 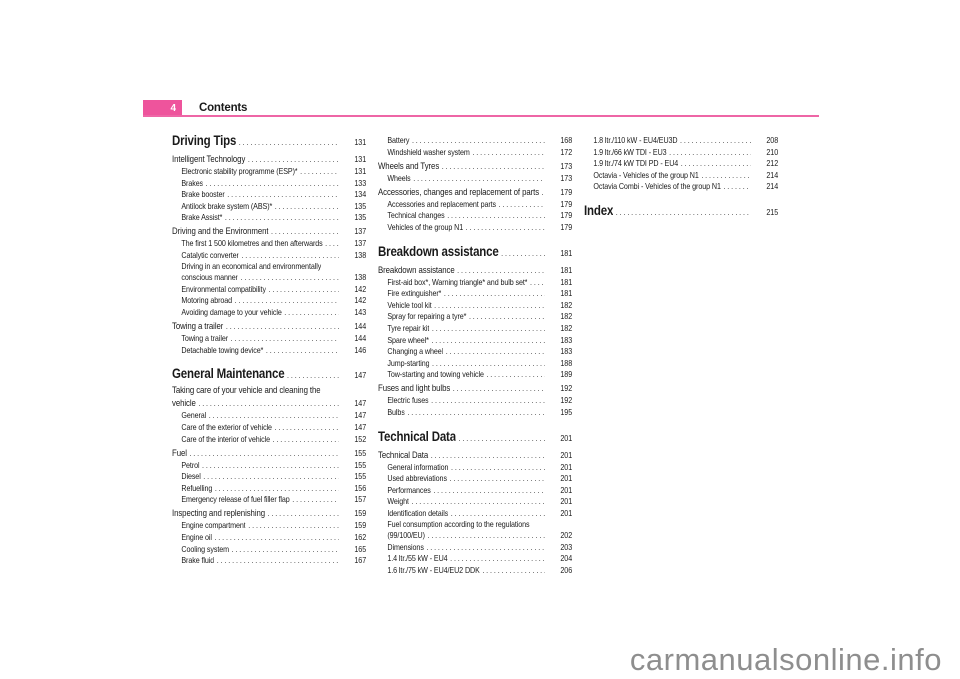 I want to click on entry-label: Towing a trailer, so click(x=198, y=326).